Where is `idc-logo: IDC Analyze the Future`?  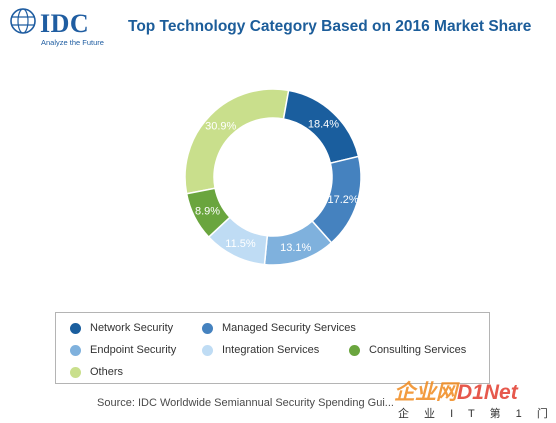 idc-logo: IDC Analyze the Future is located at coordinates (60, 28).